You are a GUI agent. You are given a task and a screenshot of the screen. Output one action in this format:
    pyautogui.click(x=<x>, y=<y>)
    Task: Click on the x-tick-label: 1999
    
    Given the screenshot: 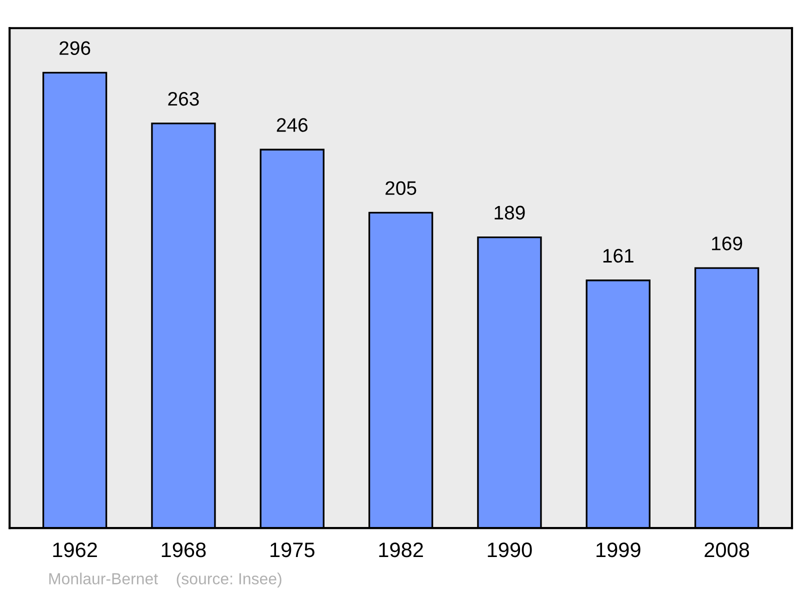 What is the action you would take?
    pyautogui.click(x=618, y=550)
    